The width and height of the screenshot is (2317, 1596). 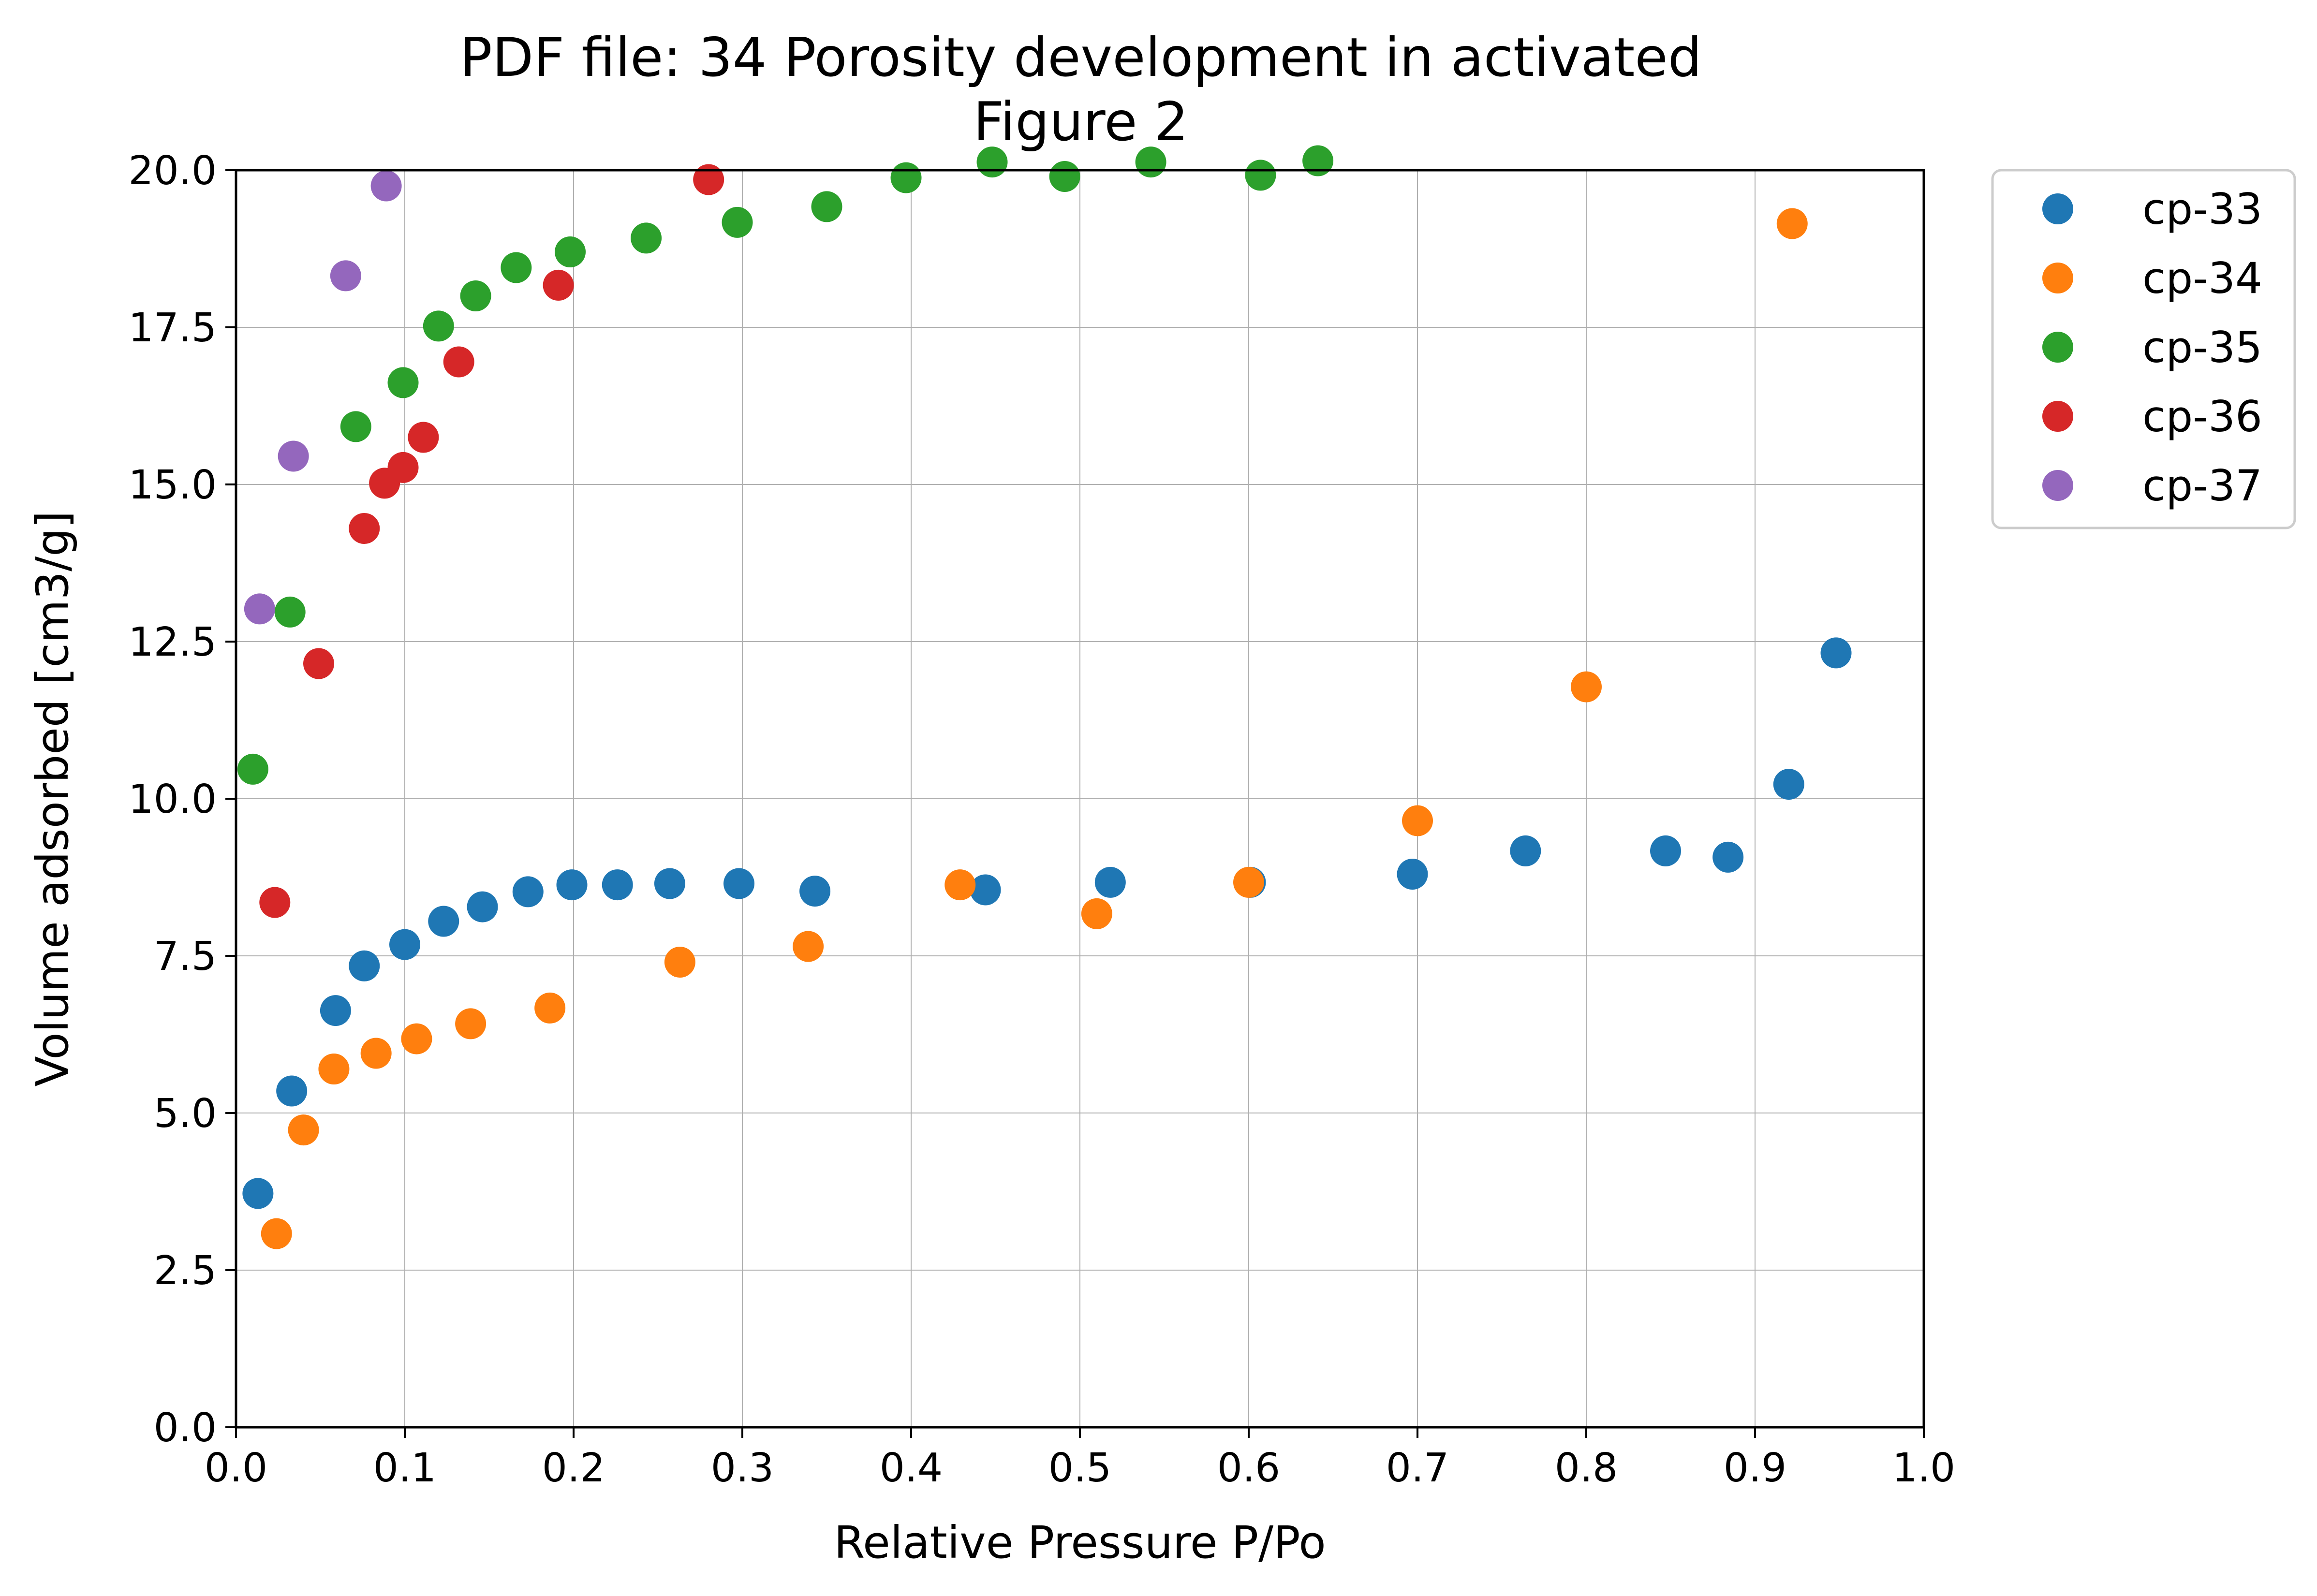 I want to click on legend-label: cp-36, so click(x=2202, y=416).